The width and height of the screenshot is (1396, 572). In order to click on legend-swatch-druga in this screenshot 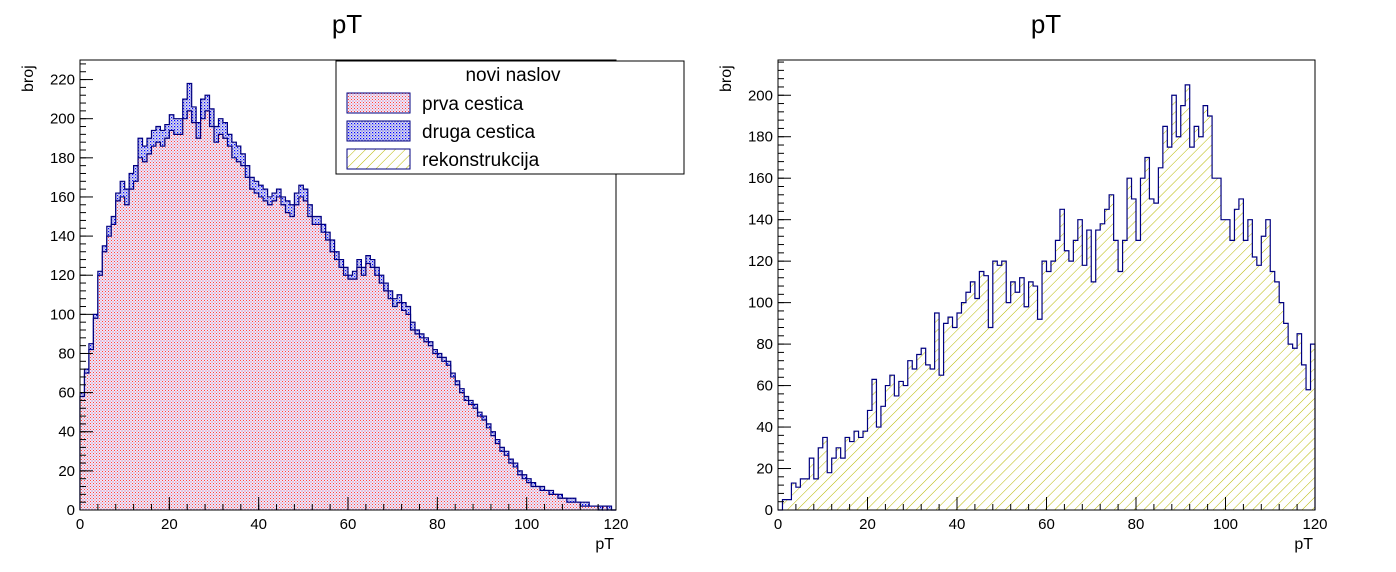, I will do `click(378, 131)`.